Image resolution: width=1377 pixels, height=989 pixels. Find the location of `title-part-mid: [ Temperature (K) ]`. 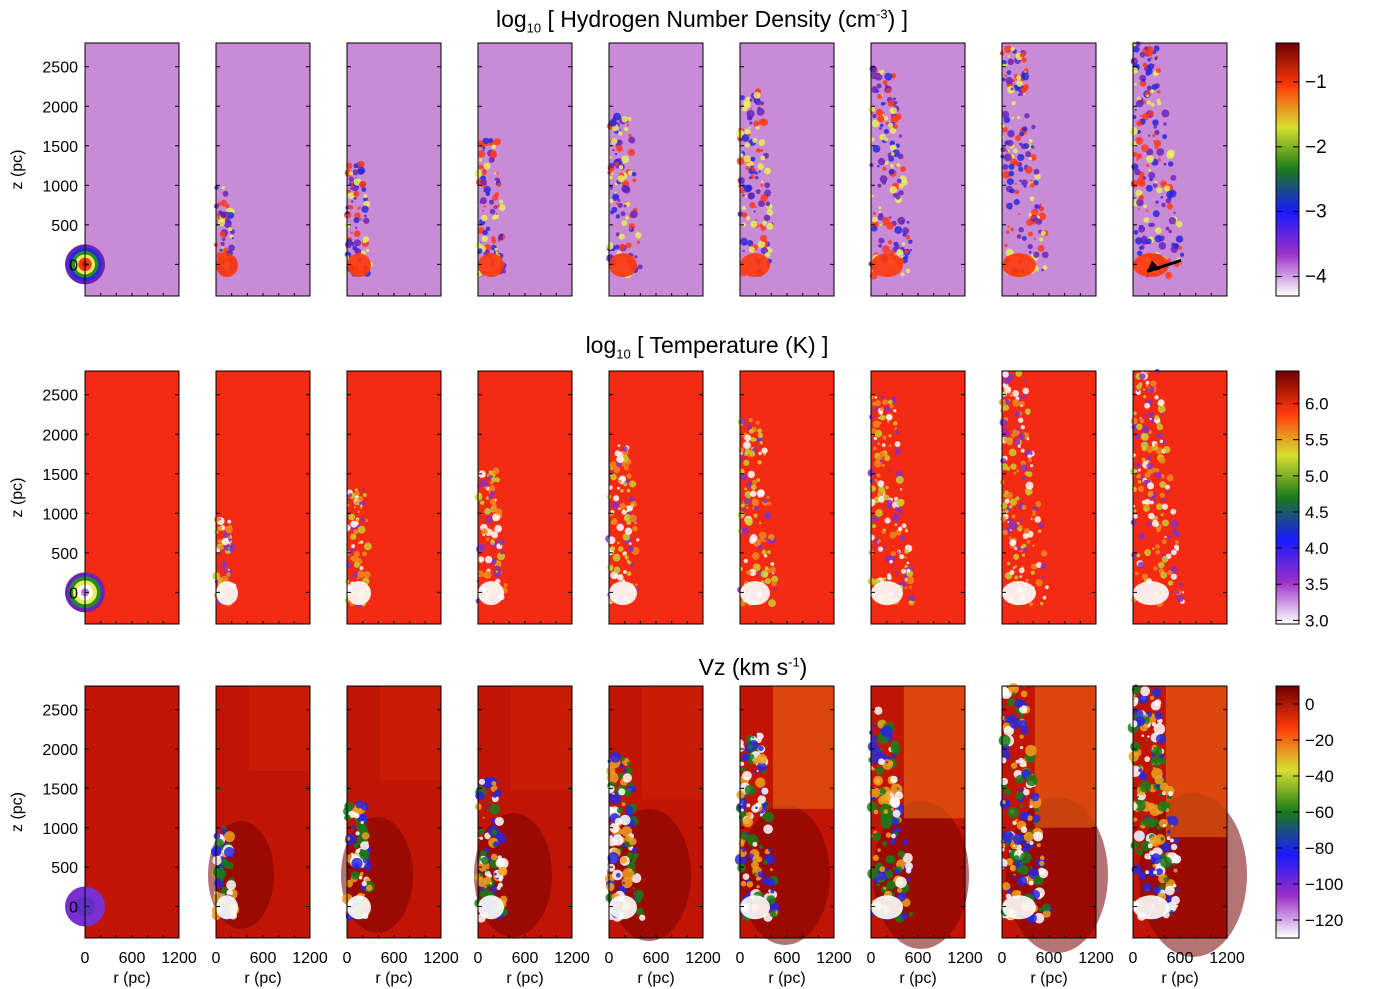

title-part-mid: [ Temperature (K) ] is located at coordinates (729, 345).